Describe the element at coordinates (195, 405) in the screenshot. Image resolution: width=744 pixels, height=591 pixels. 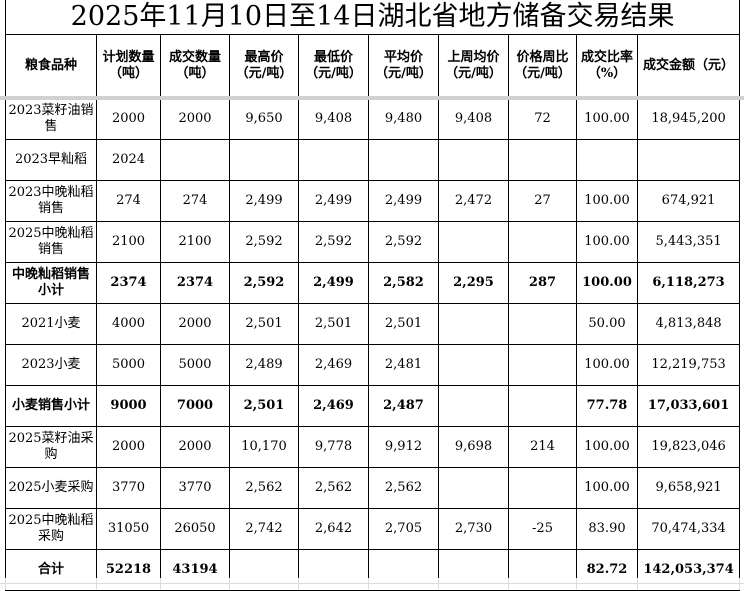
I see `value-cell: 7000` at that location.